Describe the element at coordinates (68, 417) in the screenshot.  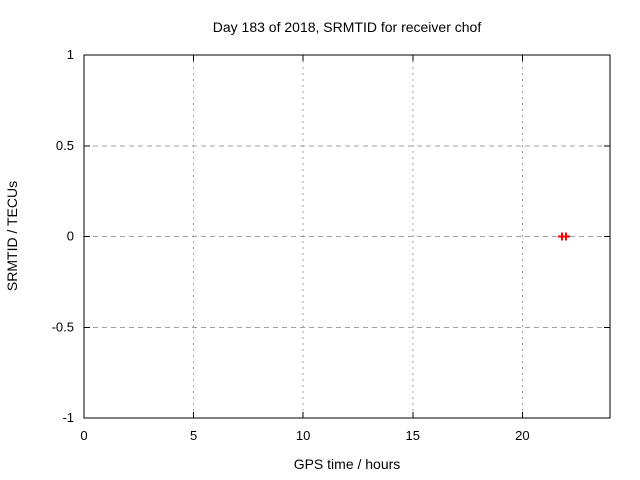
I see `y-tick-label: -1` at that location.